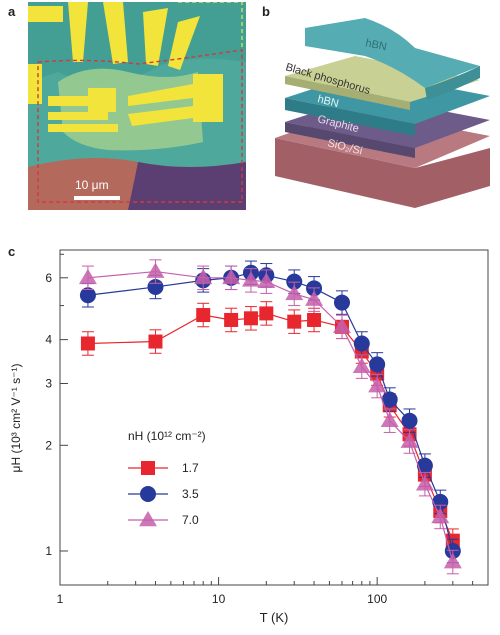 This screenshot has height=635, width=500. I want to click on optical-micrograph: 10 μm, so click(137, 105).